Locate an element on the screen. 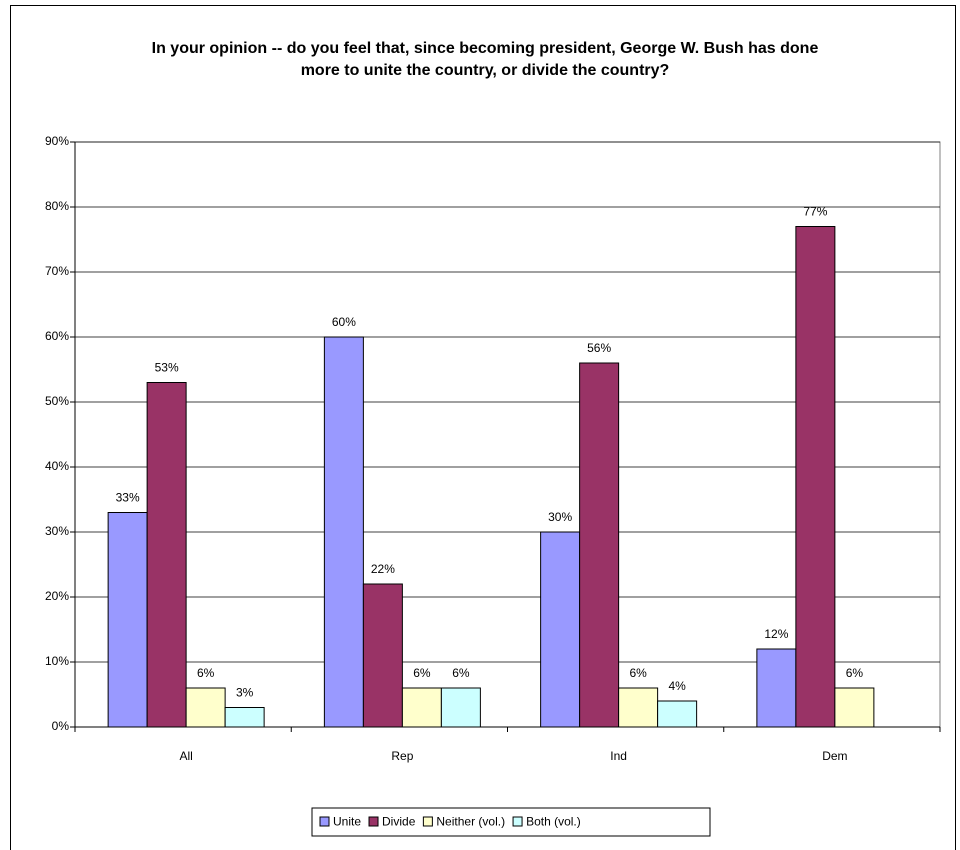 The image size is (960, 850). data-label: 30% is located at coordinates (560, 517).